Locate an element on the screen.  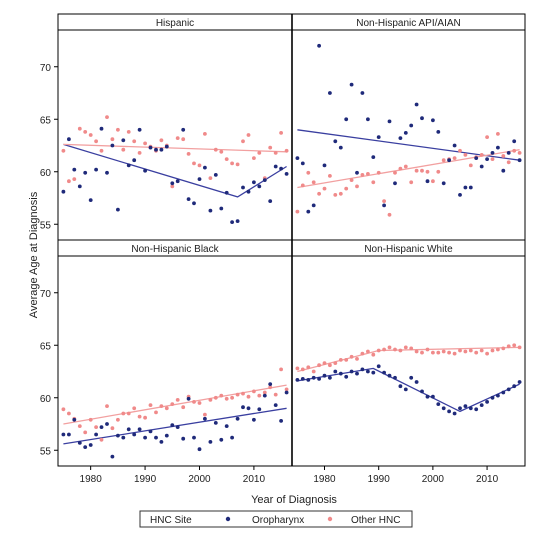
legend-entry-oropharynx: Oropharynx is located at coordinates (278, 520).